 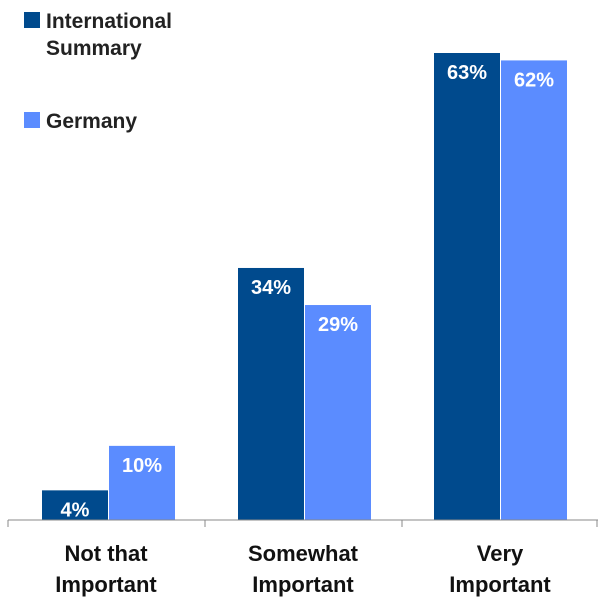 I want to click on legend-item-germany: Germany, so click(x=124, y=121).